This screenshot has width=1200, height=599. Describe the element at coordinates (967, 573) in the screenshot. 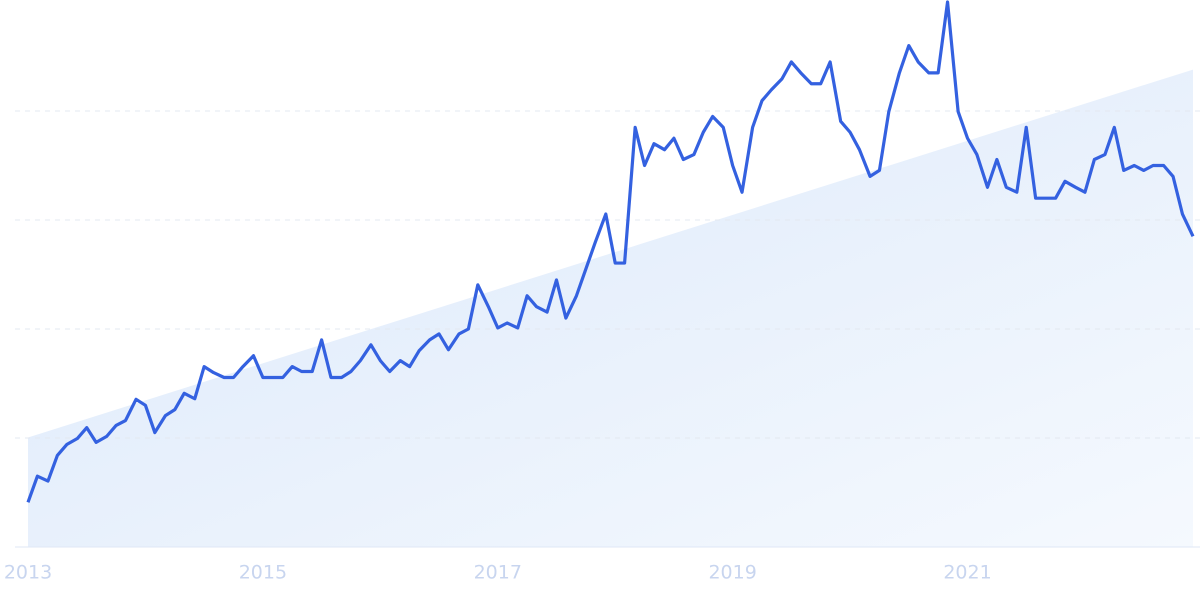

I see `x-tick-label: 2021` at that location.